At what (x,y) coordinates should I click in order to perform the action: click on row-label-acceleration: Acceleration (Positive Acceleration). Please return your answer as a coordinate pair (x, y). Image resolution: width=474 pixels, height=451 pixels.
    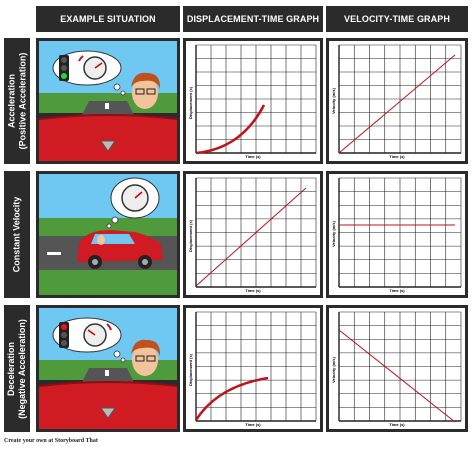
    Looking at the image, I should click on (17, 101).